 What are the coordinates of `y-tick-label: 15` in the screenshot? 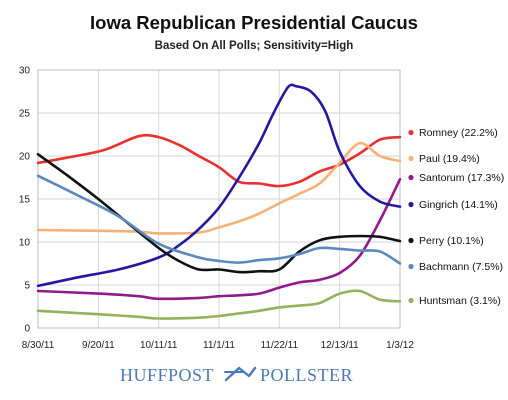 It's located at (25, 200).